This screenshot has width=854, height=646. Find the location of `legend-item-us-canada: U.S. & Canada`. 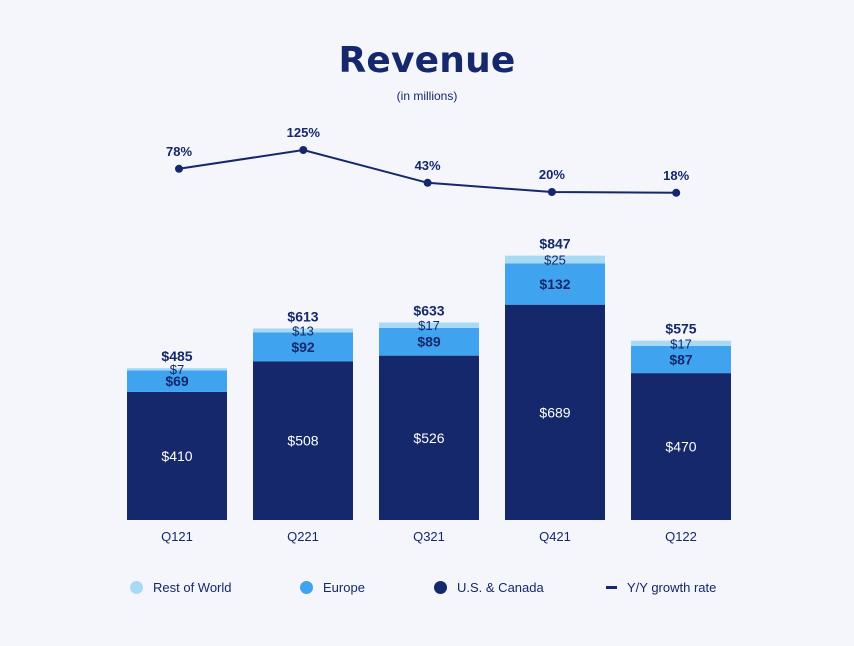

legend-item-us-canada: U.S. & Canada is located at coordinates (489, 587).